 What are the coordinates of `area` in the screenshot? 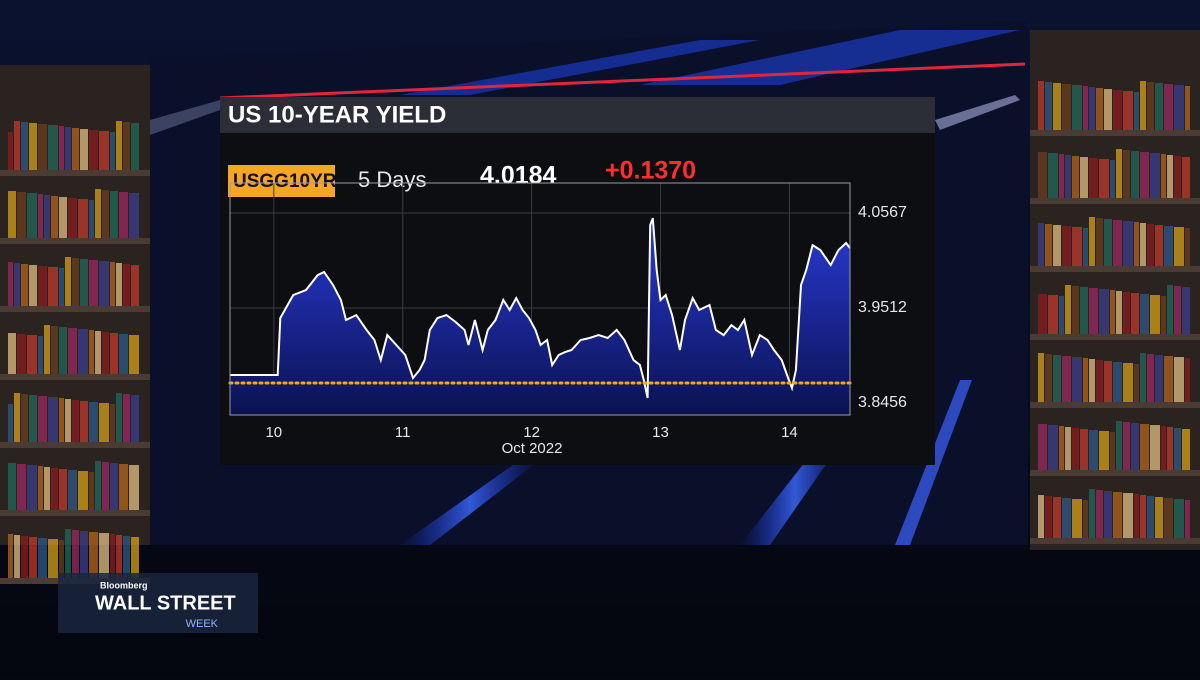 It's located at (540, 316).